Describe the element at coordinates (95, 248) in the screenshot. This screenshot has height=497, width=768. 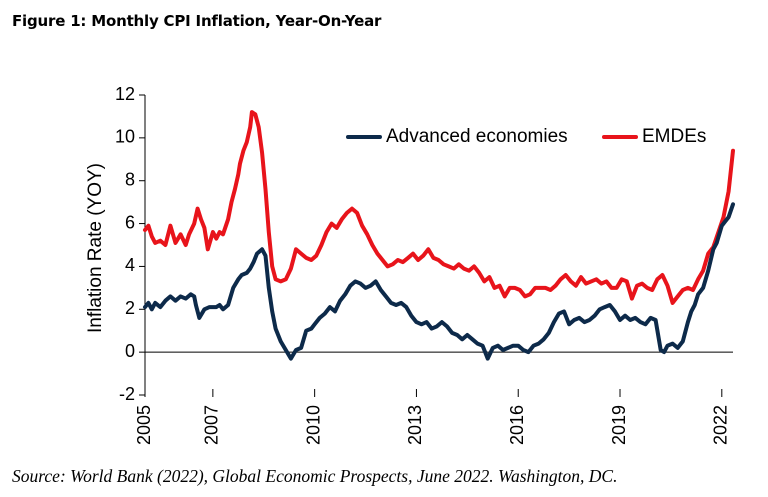
I see `y-axis-label: Inflation Rate (YOY)` at that location.